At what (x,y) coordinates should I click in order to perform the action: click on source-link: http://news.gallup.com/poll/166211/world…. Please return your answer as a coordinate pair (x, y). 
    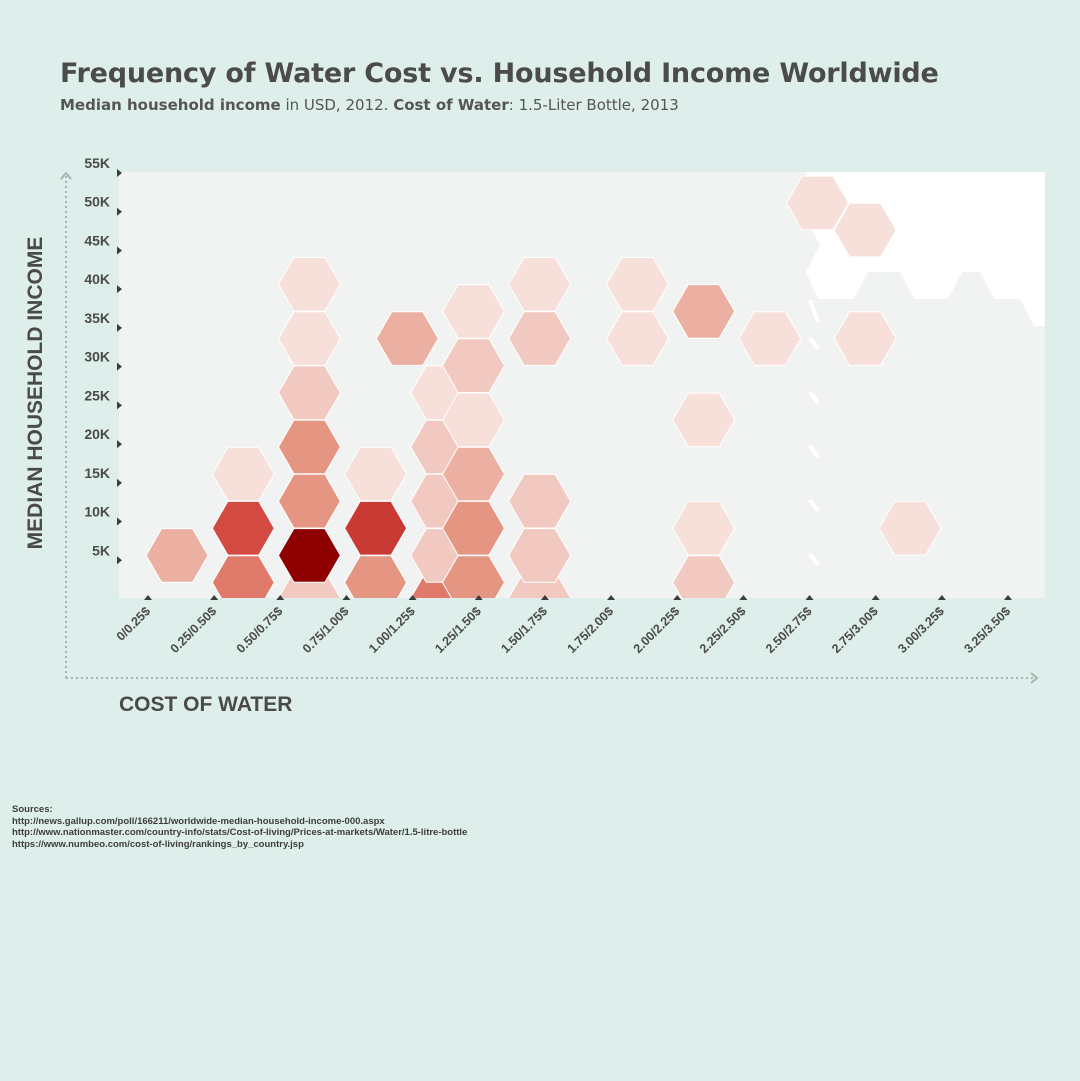
    Looking at the image, I should click on (198, 821).